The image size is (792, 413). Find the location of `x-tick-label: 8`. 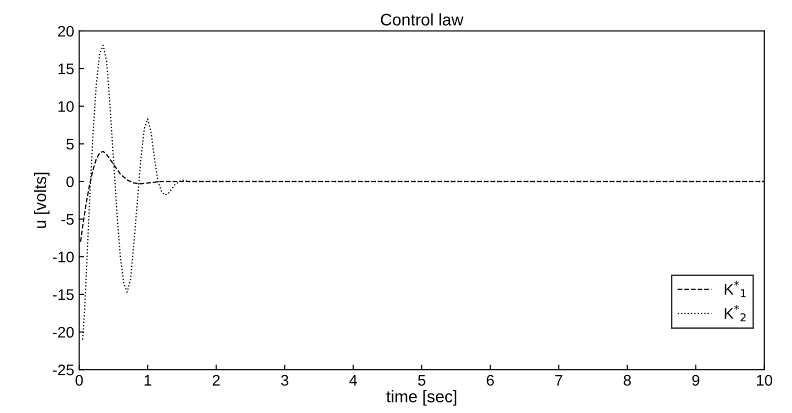

x-tick-label: 8 is located at coordinates (627, 380).